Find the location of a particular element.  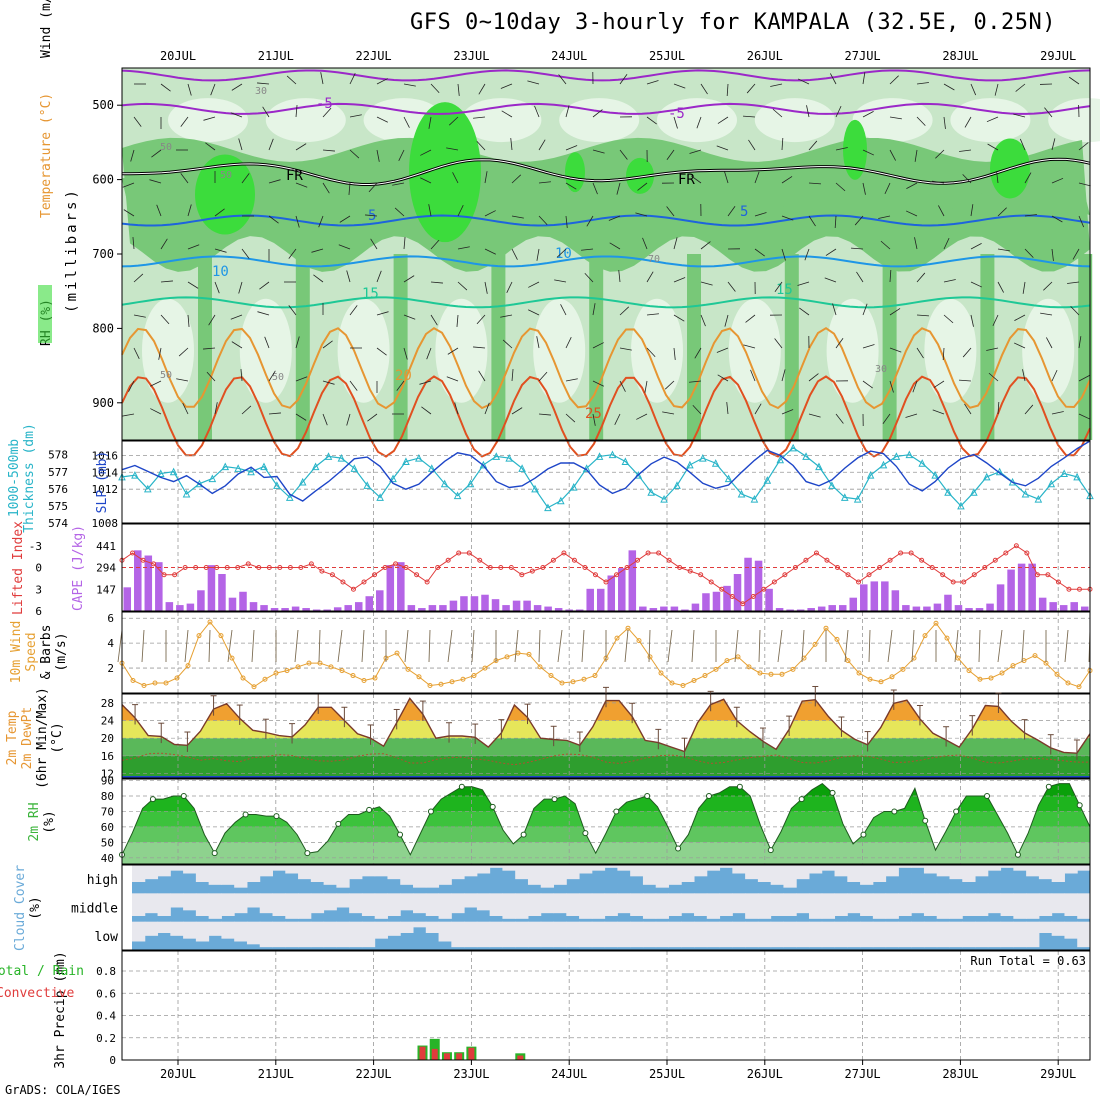

x-tick-label-top: 22JUL is located at coordinates (374, 56).